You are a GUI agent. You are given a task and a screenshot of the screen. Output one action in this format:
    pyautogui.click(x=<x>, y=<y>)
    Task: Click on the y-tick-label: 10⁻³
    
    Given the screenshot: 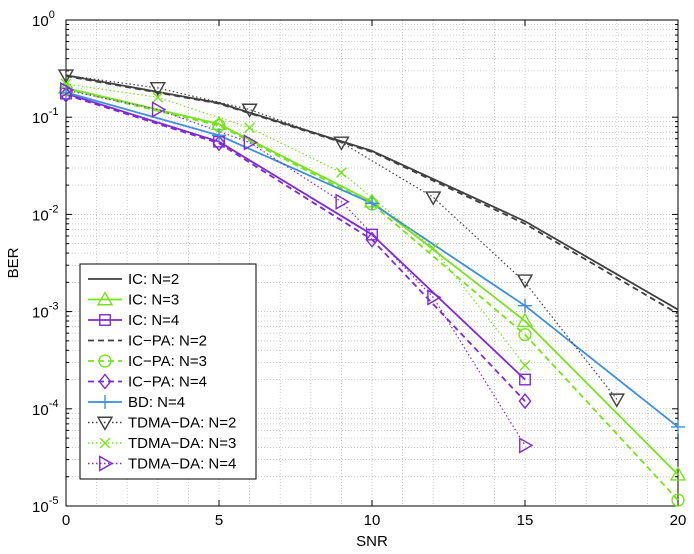 What is the action you would take?
    pyautogui.click(x=45, y=311)
    